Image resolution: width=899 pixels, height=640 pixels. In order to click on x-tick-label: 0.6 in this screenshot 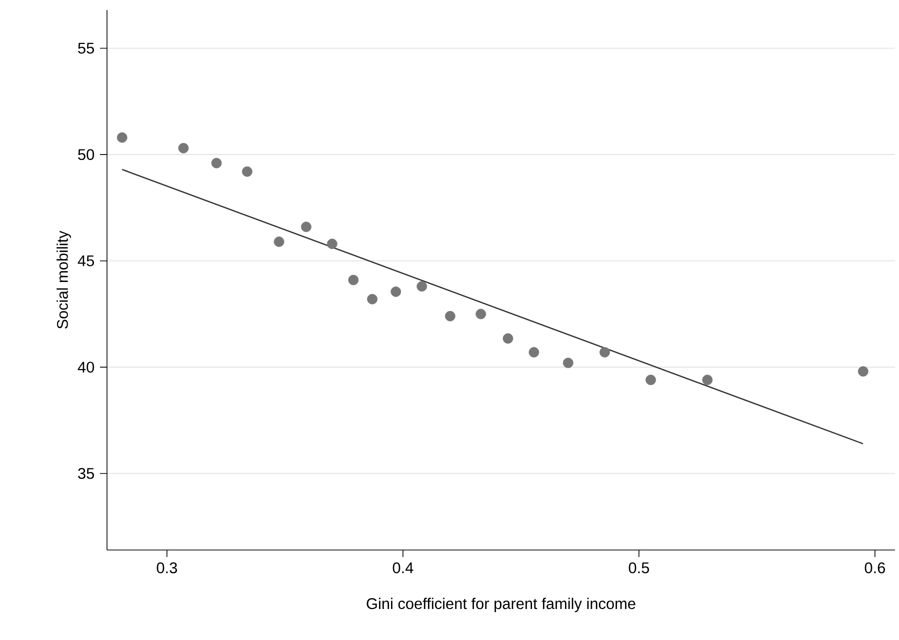, I will do `click(875, 568)`.